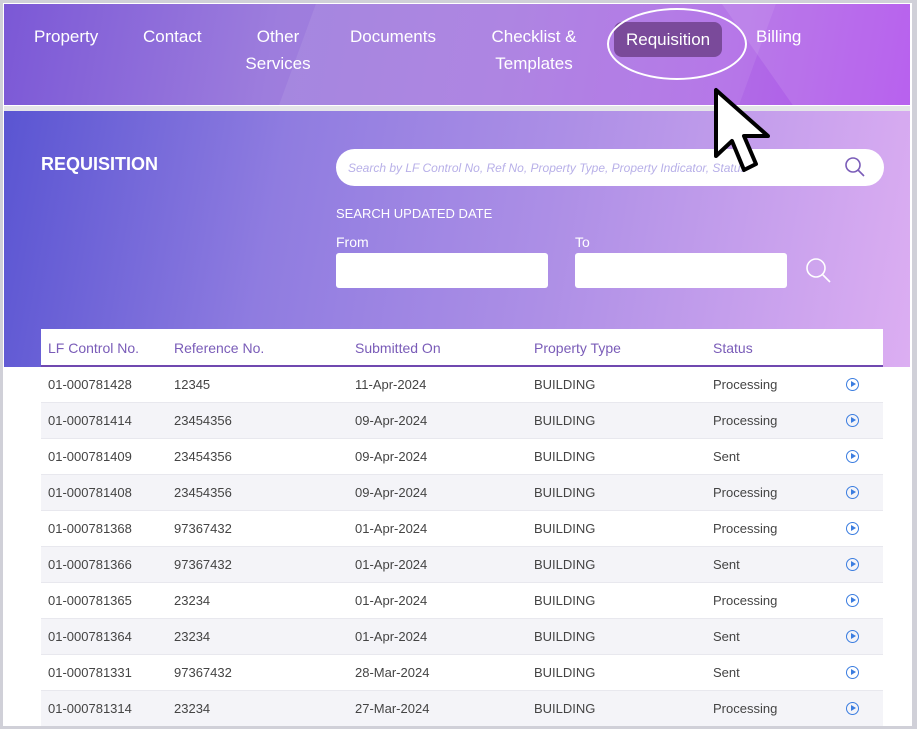 The image size is (917, 729). What do you see at coordinates (677, 44) in the screenshot?
I see `highlight-circle` at bounding box center [677, 44].